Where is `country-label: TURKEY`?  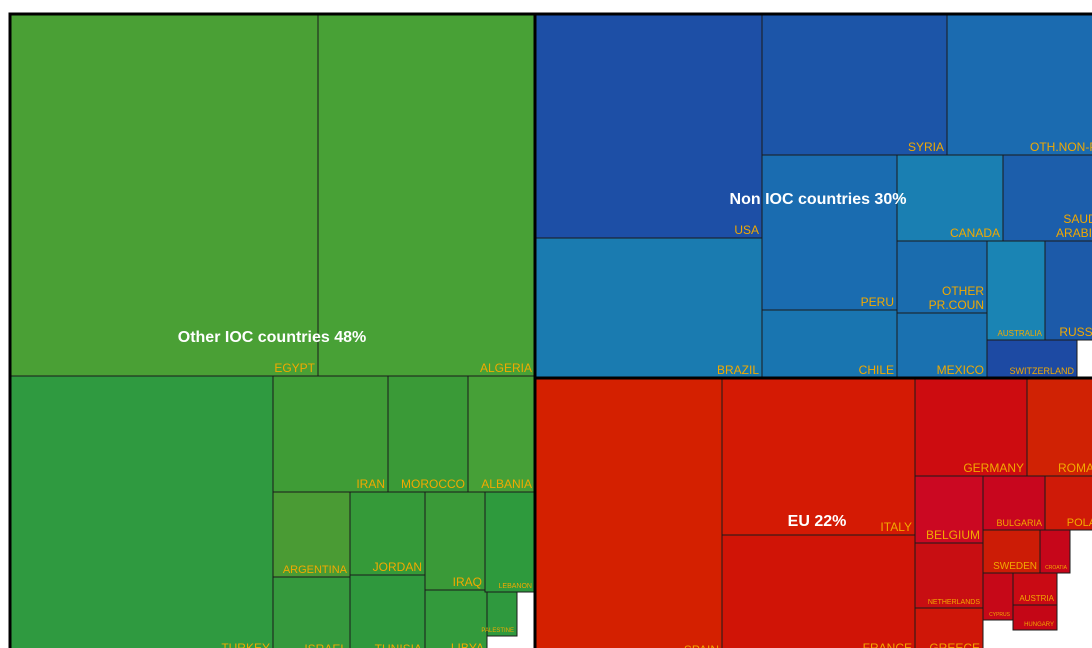 country-label: TURKEY is located at coordinates (245, 644).